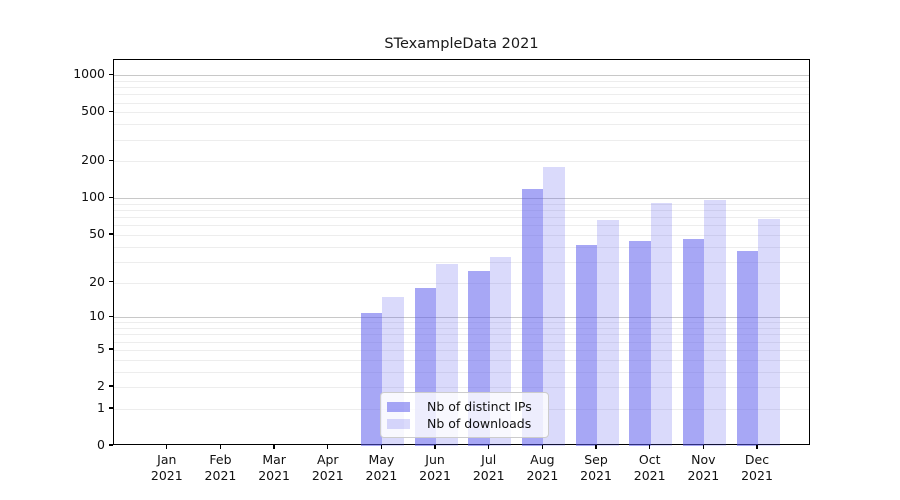 The width and height of the screenshot is (900, 500). Describe the element at coordinates (220, 447) in the screenshot. I see `x-tick-mark-feb` at that location.